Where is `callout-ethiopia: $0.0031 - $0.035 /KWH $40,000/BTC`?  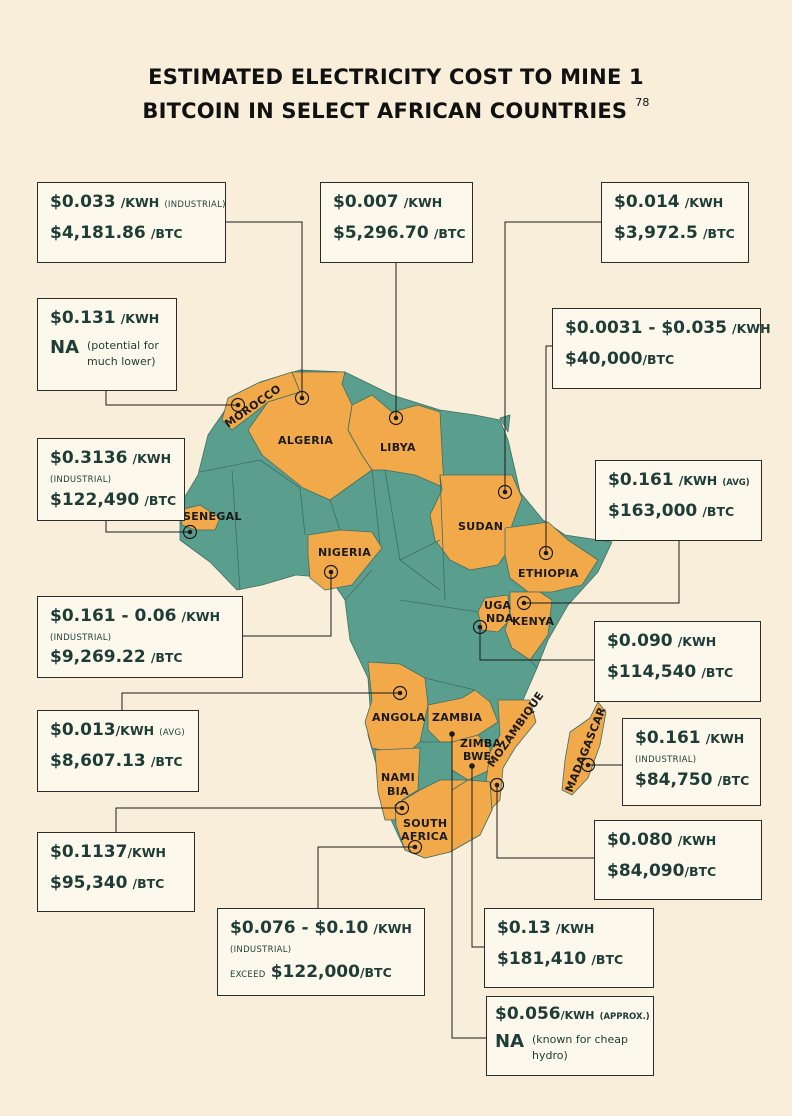
callout-ethiopia: $0.0031 - $0.035 /KWH $40,000/BTC is located at coordinates (661, 348).